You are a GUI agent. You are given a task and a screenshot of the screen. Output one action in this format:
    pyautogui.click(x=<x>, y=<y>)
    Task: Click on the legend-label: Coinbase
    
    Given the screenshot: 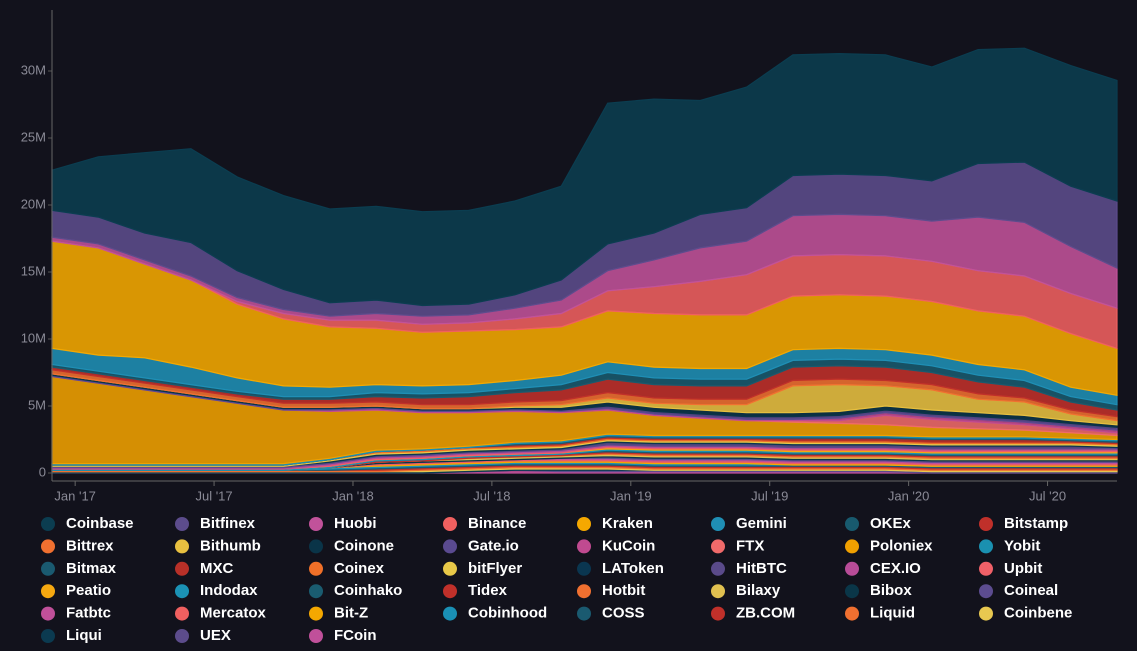 What is the action you would take?
    pyautogui.click(x=100, y=523)
    